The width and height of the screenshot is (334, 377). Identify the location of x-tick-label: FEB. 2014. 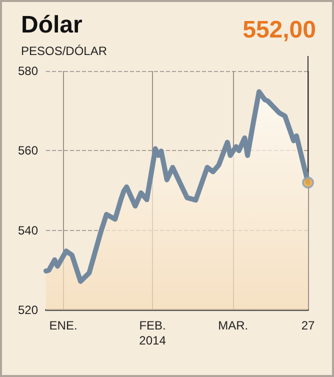
(152, 333).